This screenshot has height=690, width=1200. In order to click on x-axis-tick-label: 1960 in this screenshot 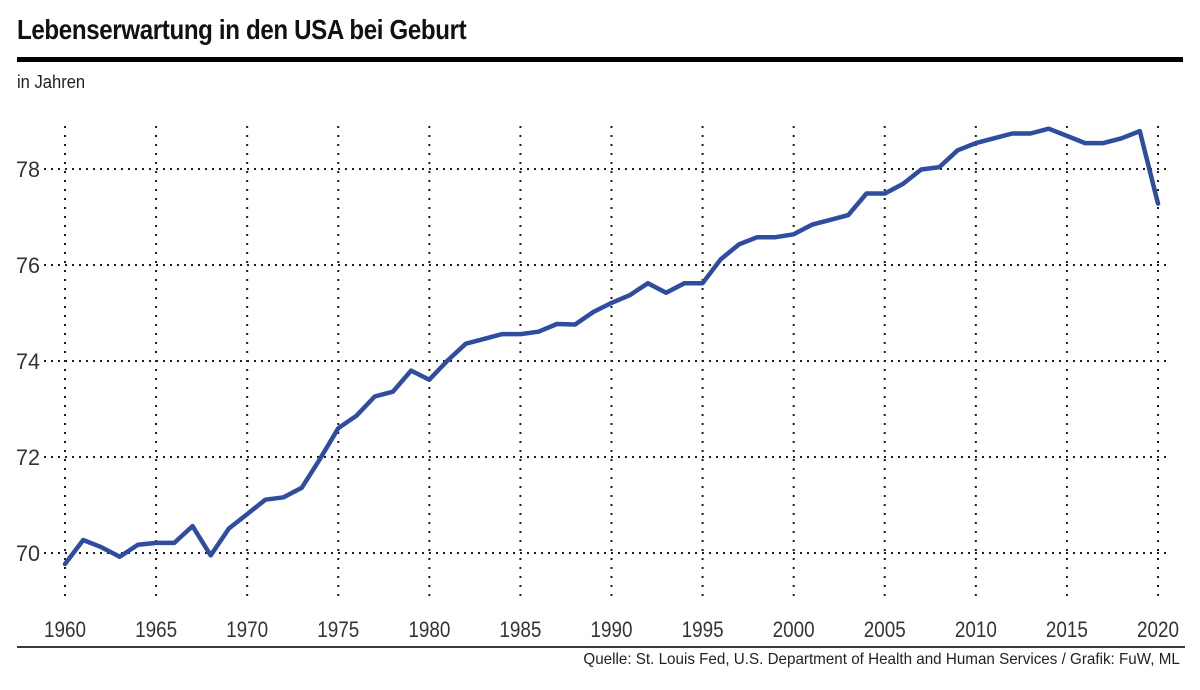, I will do `click(65, 629)`.